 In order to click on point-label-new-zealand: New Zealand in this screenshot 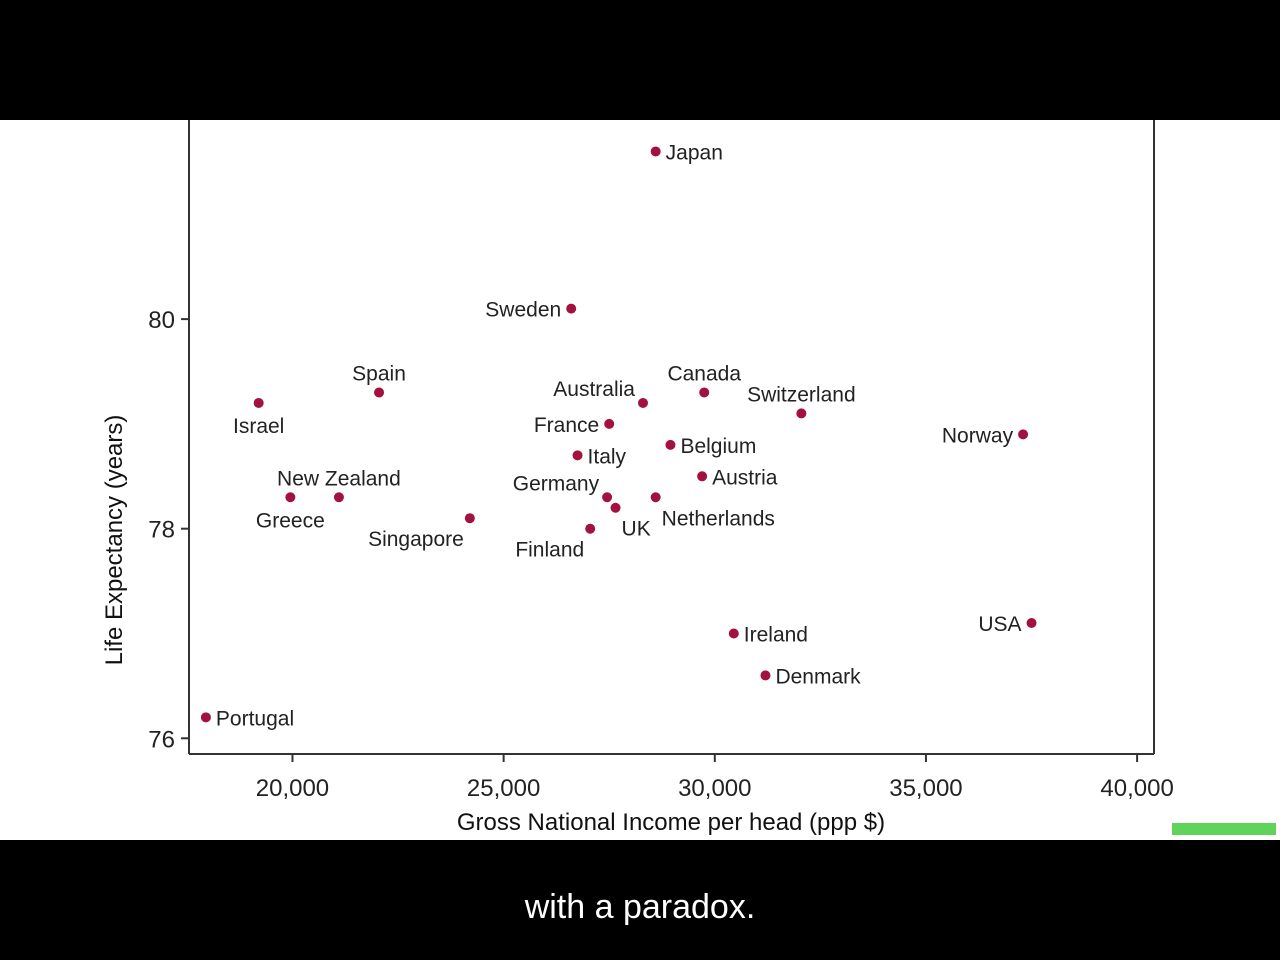, I will do `click(339, 478)`.